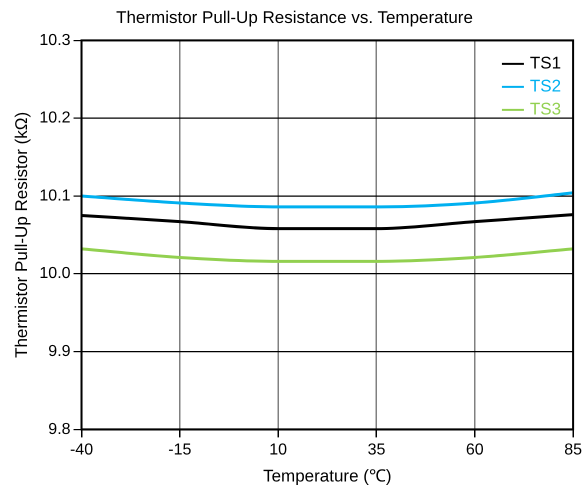  What do you see at coordinates (55, 195) in the screenshot?
I see `y-tick-label: 10.1` at bounding box center [55, 195].